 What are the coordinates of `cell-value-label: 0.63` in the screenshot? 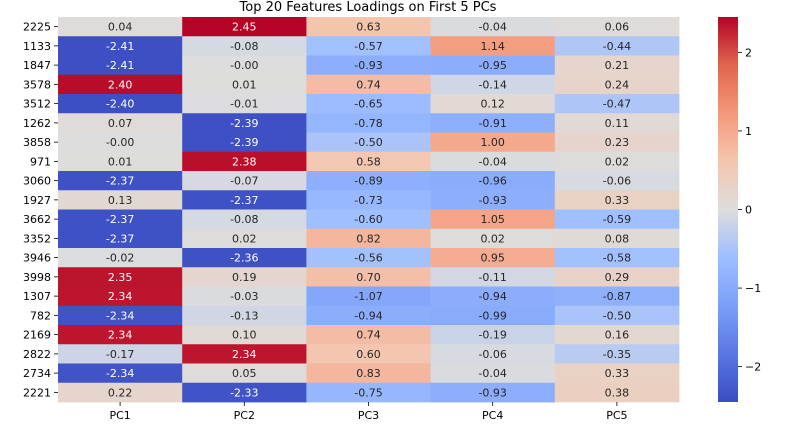 It's located at (368, 27).